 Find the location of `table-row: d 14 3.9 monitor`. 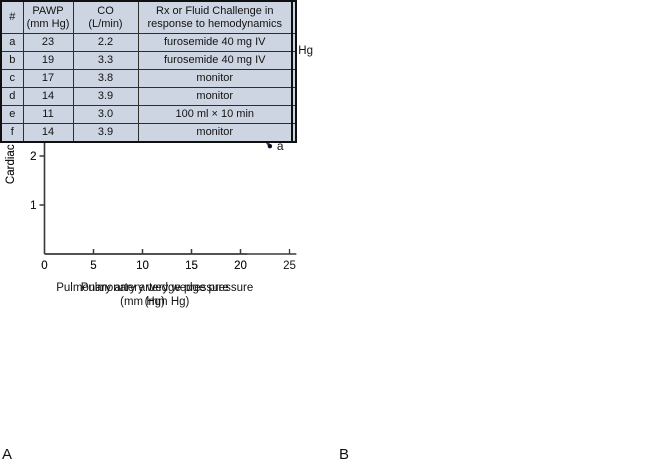

table-row: d 14 3.9 monitor is located at coordinates (146, 96).